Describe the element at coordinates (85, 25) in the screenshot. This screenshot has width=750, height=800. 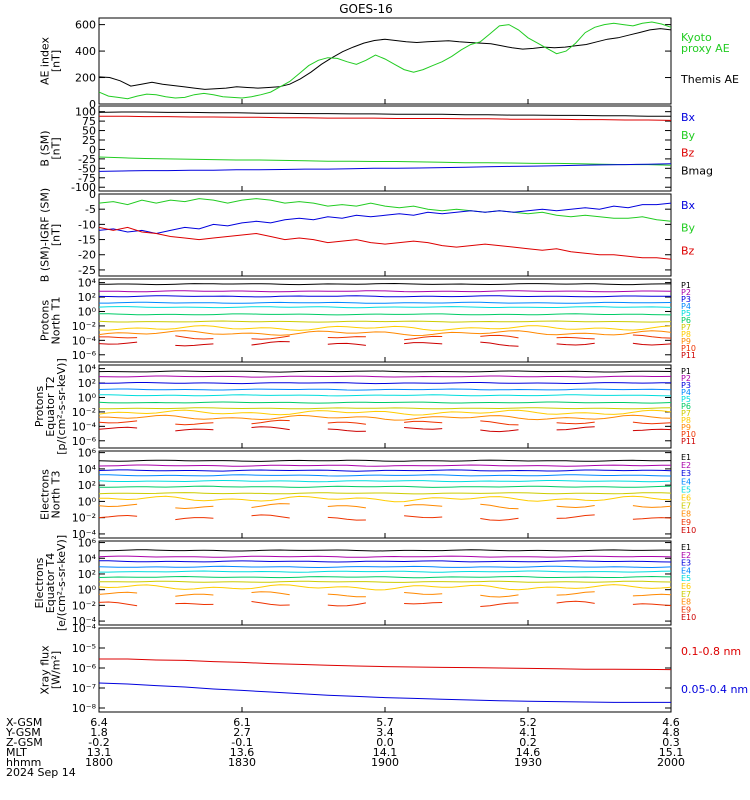
I see `y-tick-label: 600` at that location.